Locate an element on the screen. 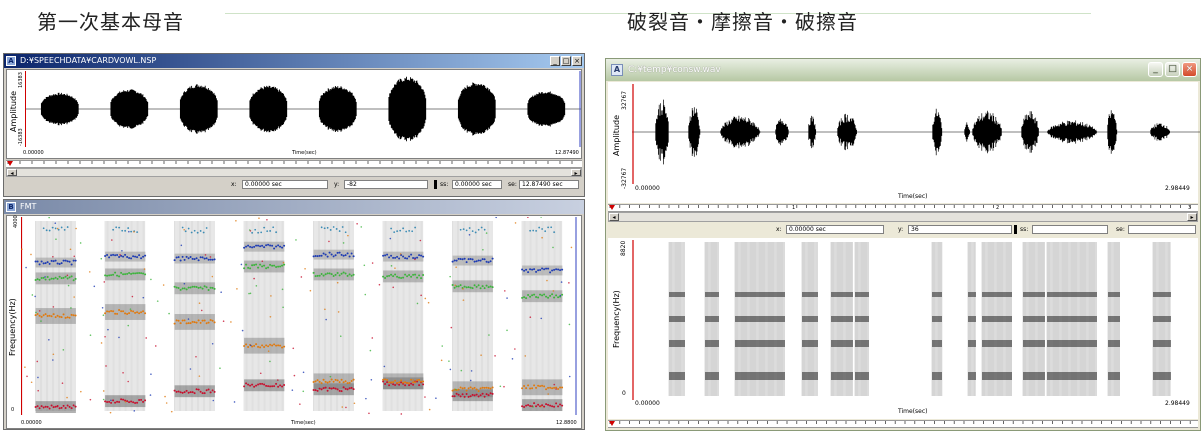 This screenshot has height=432, width=1204. time-ruler: 1 2 3 is located at coordinates (903, 208).